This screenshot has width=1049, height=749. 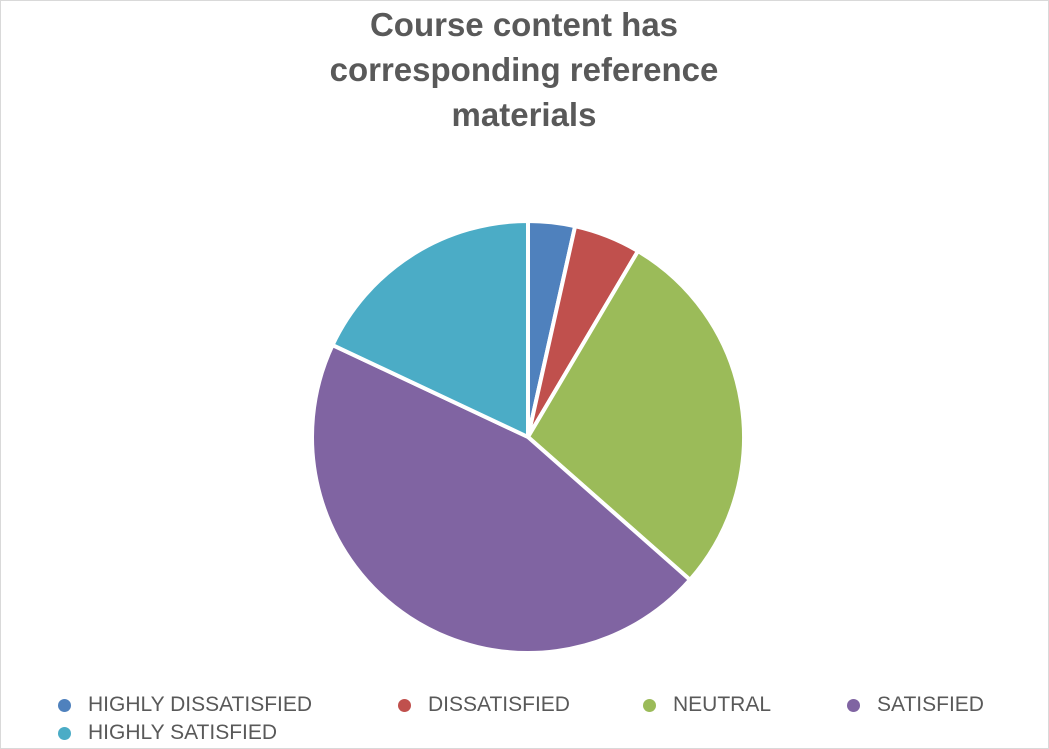 I want to click on legend-marker-neutral, so click(x=649, y=705).